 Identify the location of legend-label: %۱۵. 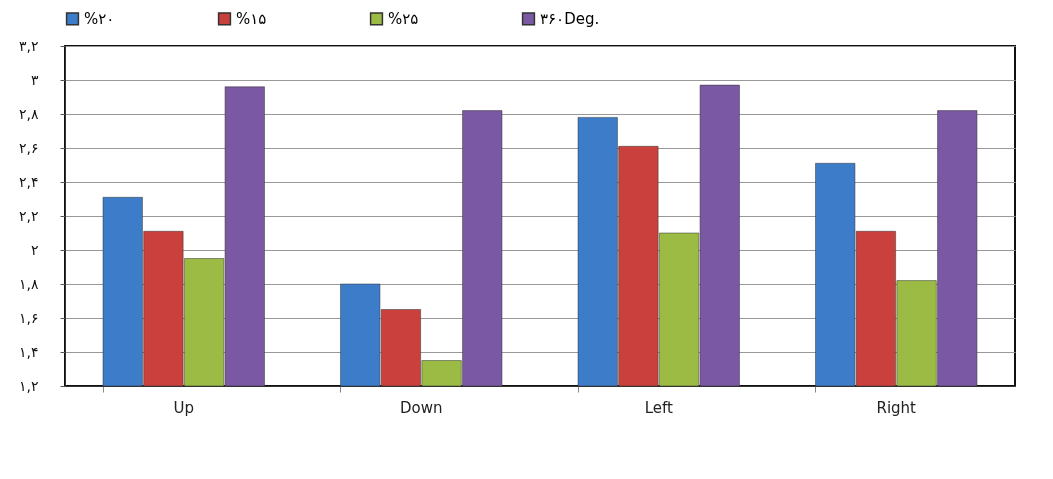
(251, 18).